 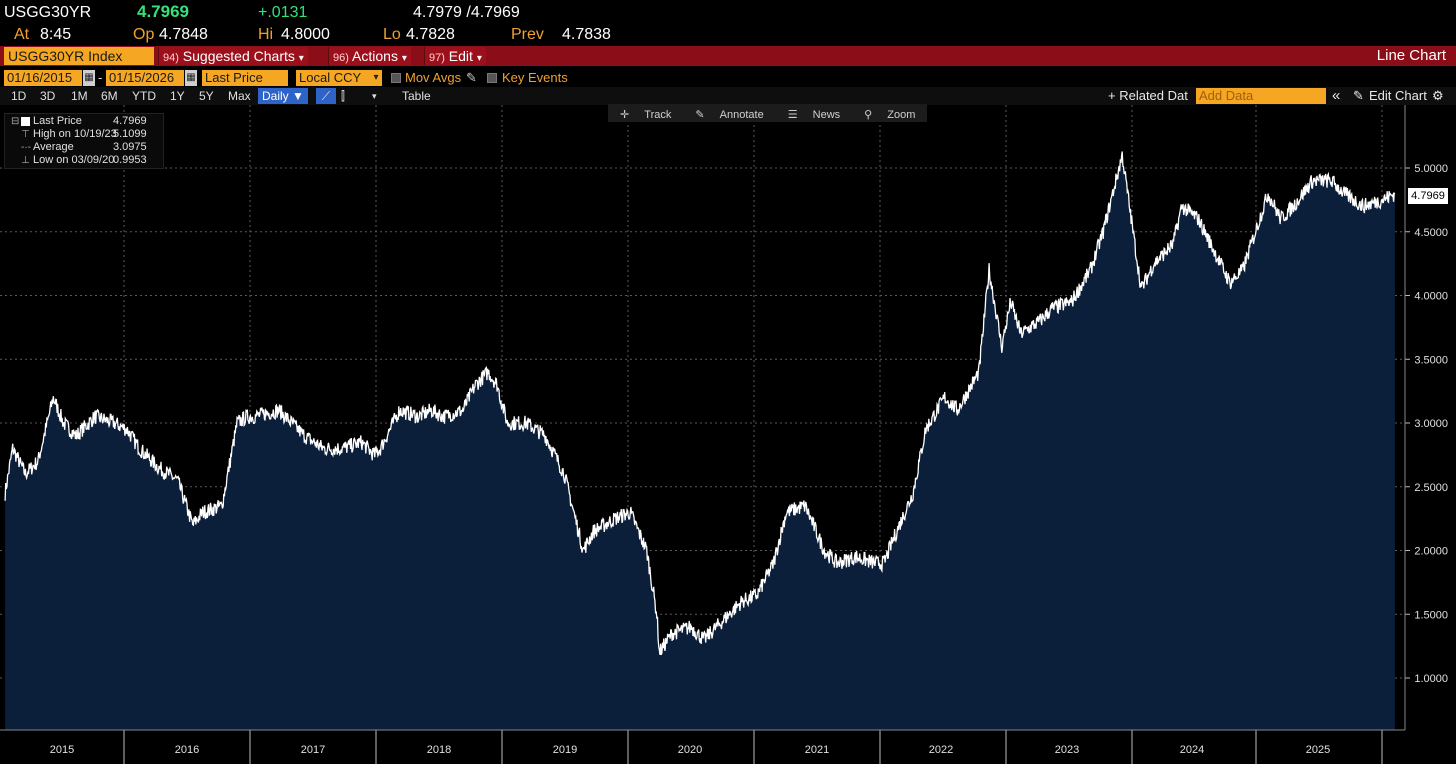 What do you see at coordinates (1411, 55) in the screenshot?
I see `chart-type-label: Line Chart` at bounding box center [1411, 55].